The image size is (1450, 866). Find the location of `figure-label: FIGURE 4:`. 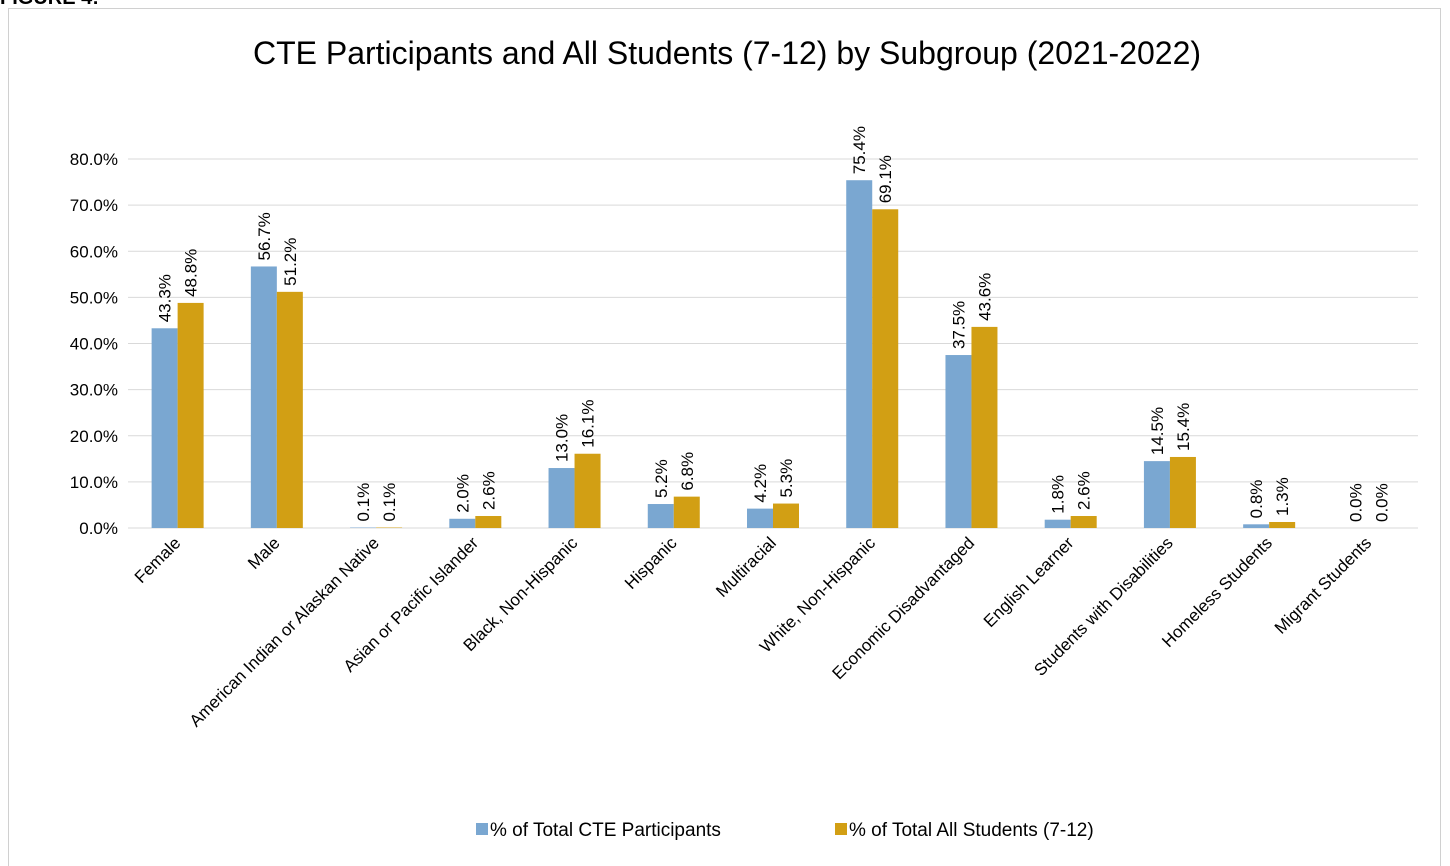

figure-label: FIGURE 4: is located at coordinates (49, 4).